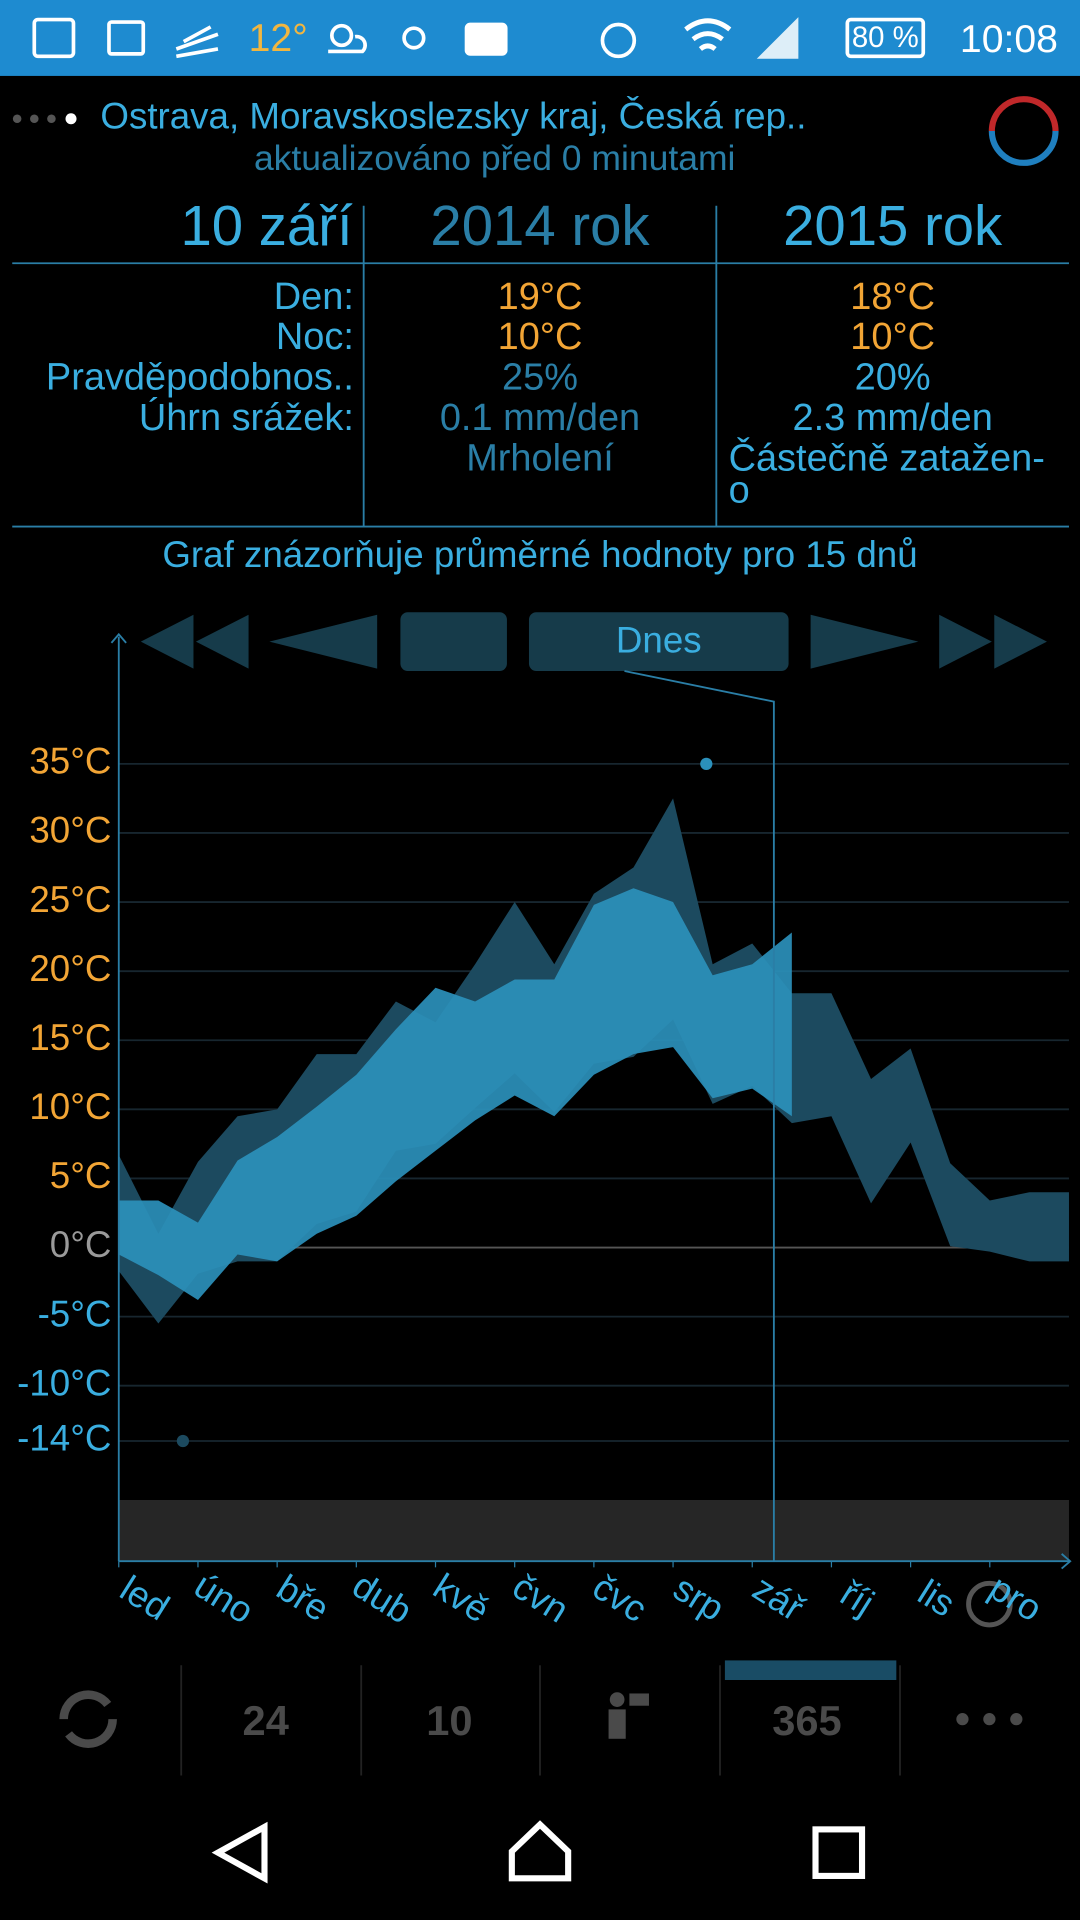  I want to click on condition: o, so click(739, 490).